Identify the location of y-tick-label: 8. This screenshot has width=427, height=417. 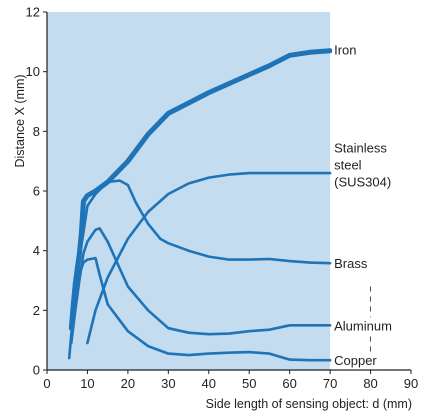
(36, 131).